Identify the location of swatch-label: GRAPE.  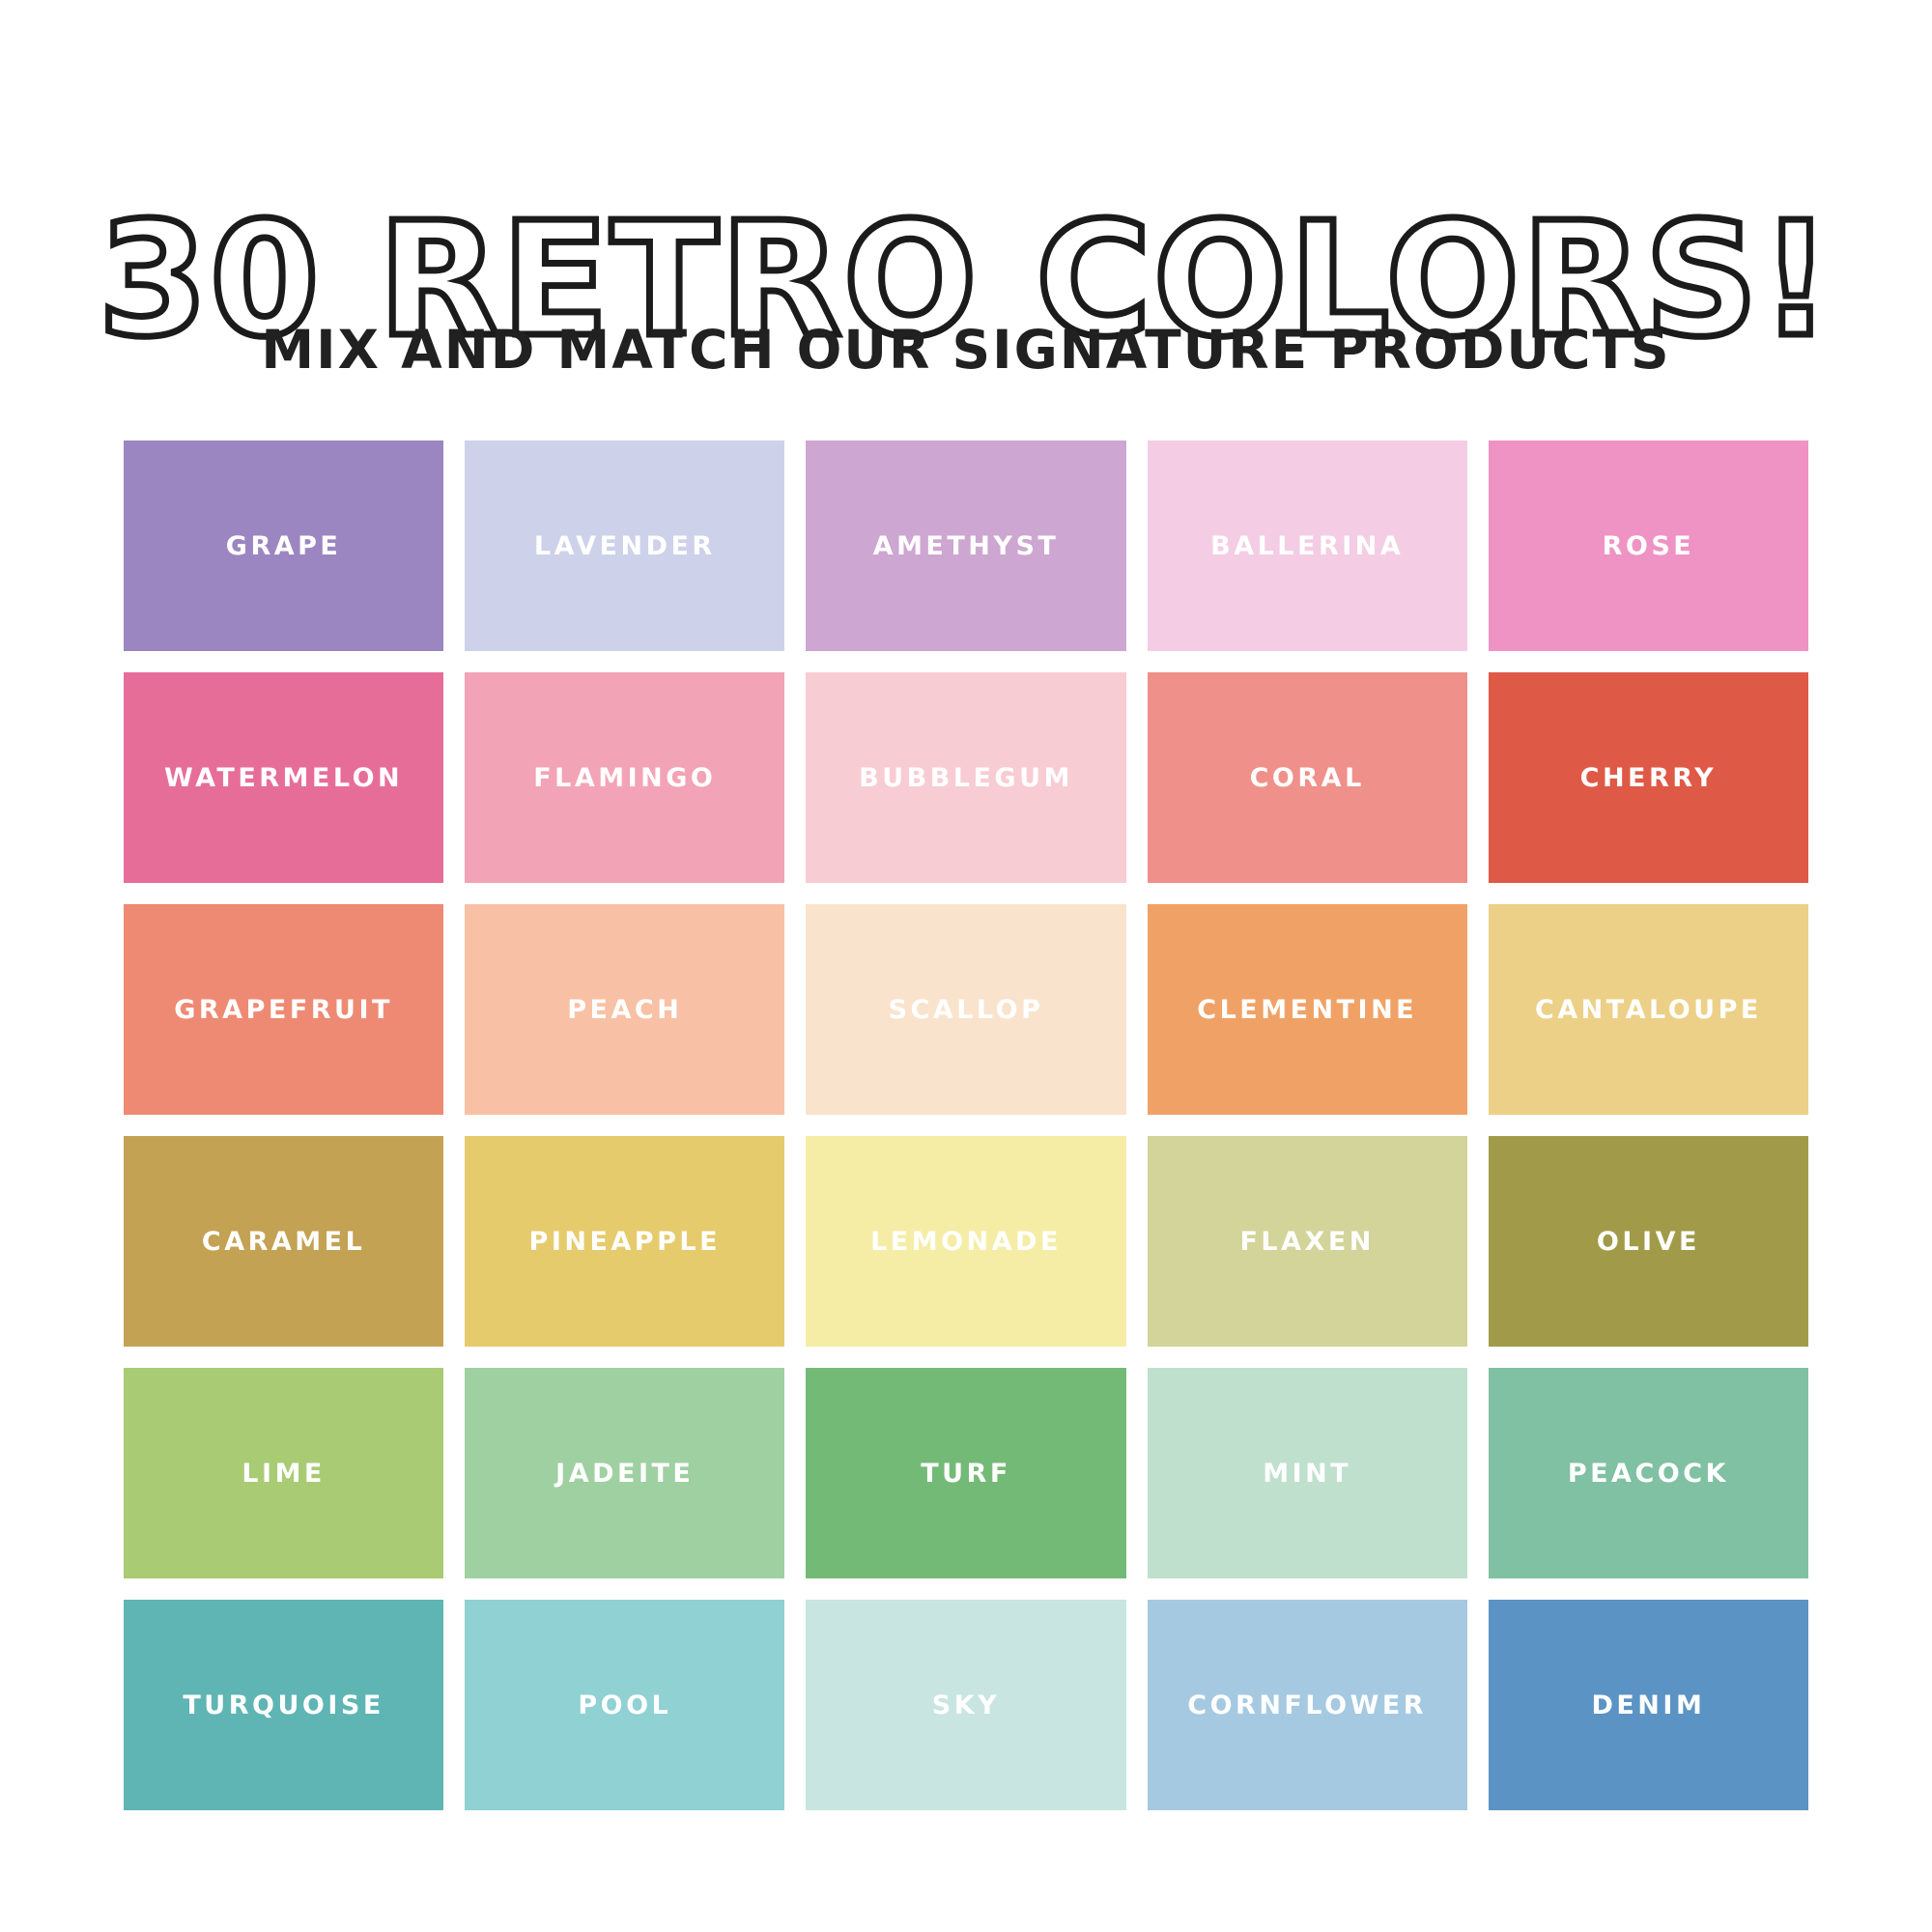
(283, 545).